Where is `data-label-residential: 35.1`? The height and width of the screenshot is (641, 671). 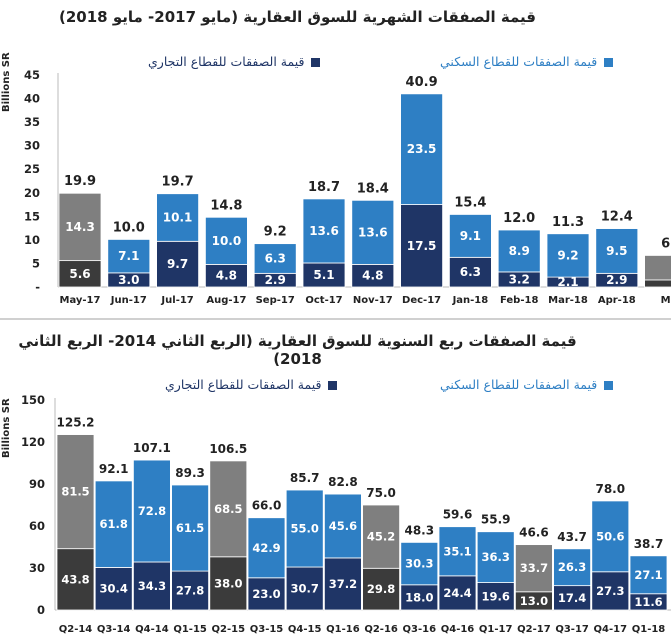 data-label-residential: 35.1 is located at coordinates (457, 551).